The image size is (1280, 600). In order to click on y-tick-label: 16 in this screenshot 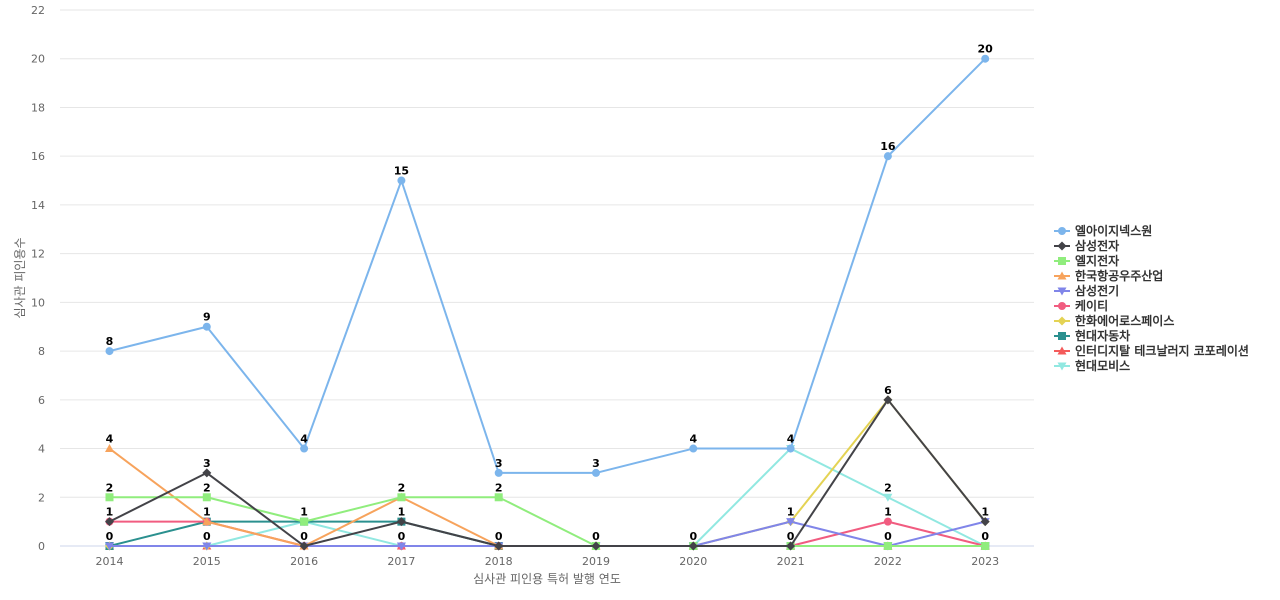, I will do `click(38, 156)`.